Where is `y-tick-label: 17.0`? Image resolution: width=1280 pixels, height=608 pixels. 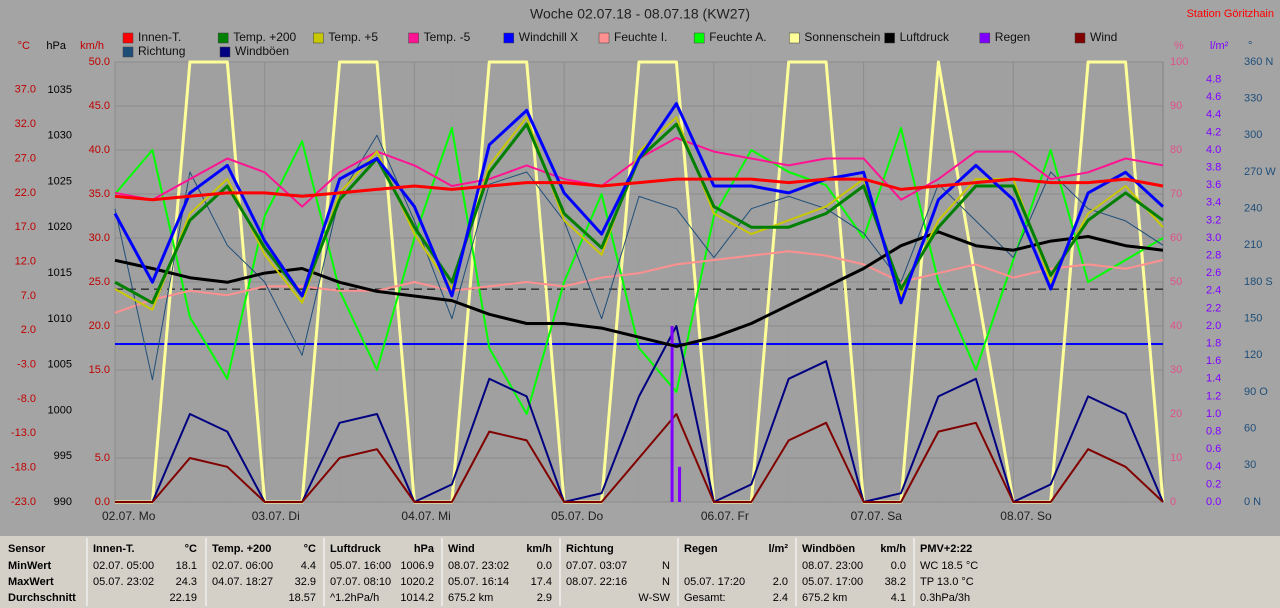
y-tick-label: 17.0 is located at coordinates (25, 227).